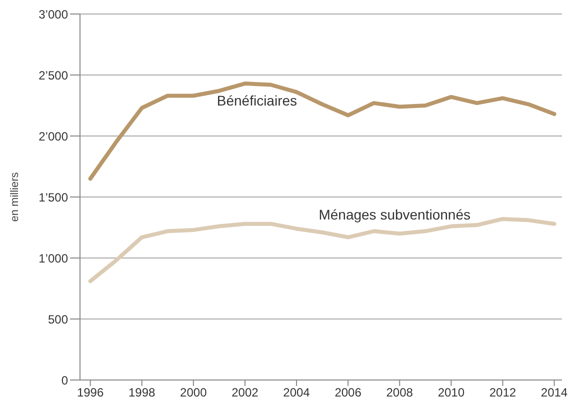 This screenshot has width=569, height=408. I want to click on x-tick-label: 2002, so click(245, 393).